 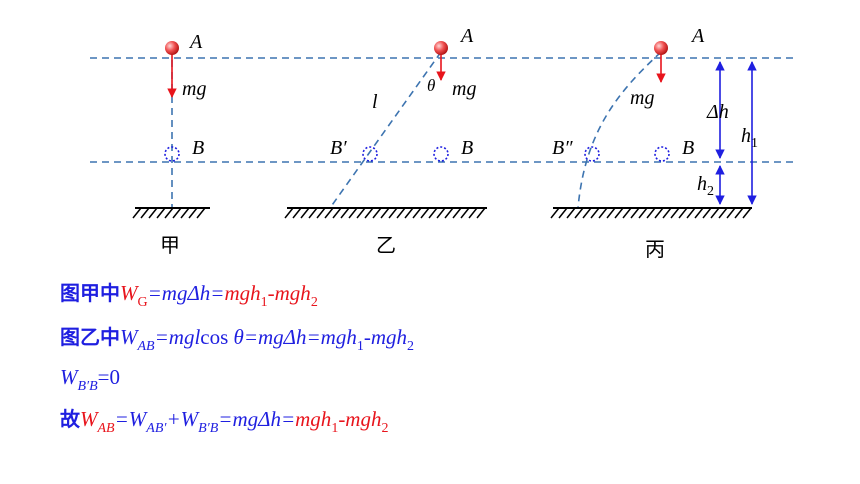 I want to click on label: h2, so click(x=705, y=186).